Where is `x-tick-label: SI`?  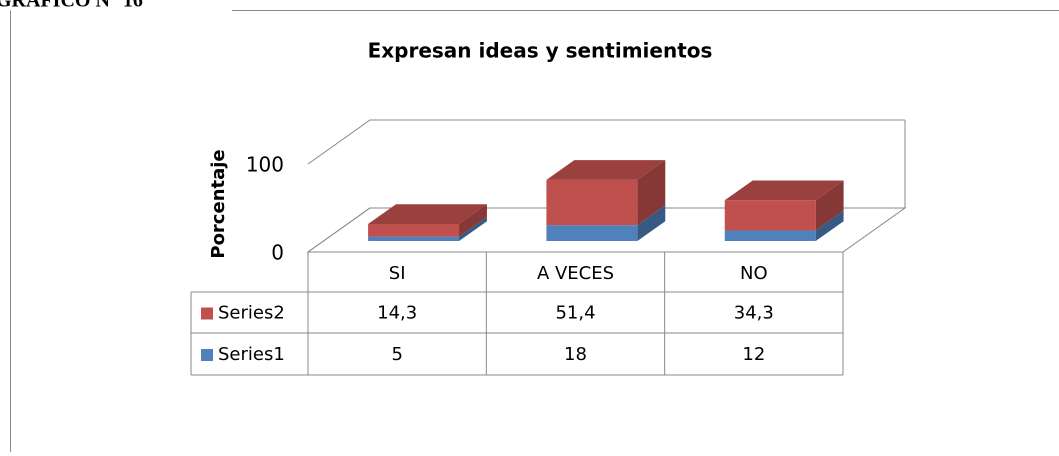
x-tick-label: SI is located at coordinates (397, 273).